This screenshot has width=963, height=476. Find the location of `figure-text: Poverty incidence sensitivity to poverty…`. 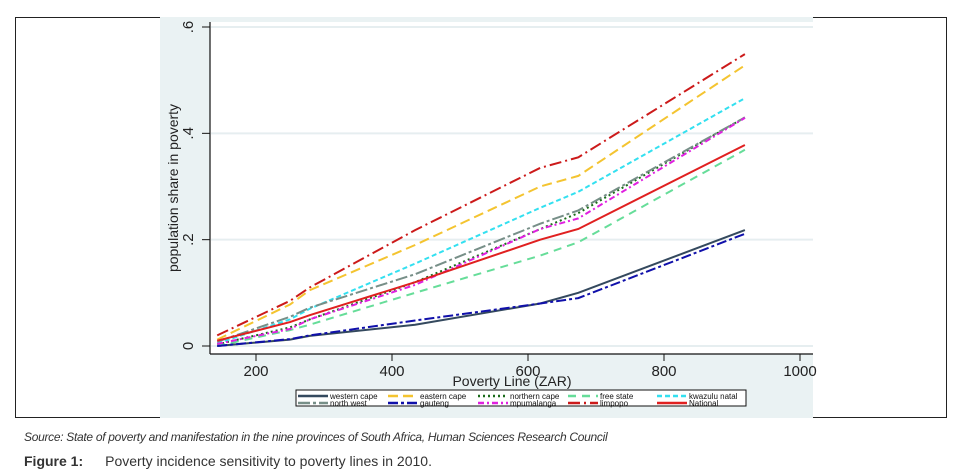

figure-text: Poverty incidence sensitivity to poverty… is located at coordinates (268, 461).